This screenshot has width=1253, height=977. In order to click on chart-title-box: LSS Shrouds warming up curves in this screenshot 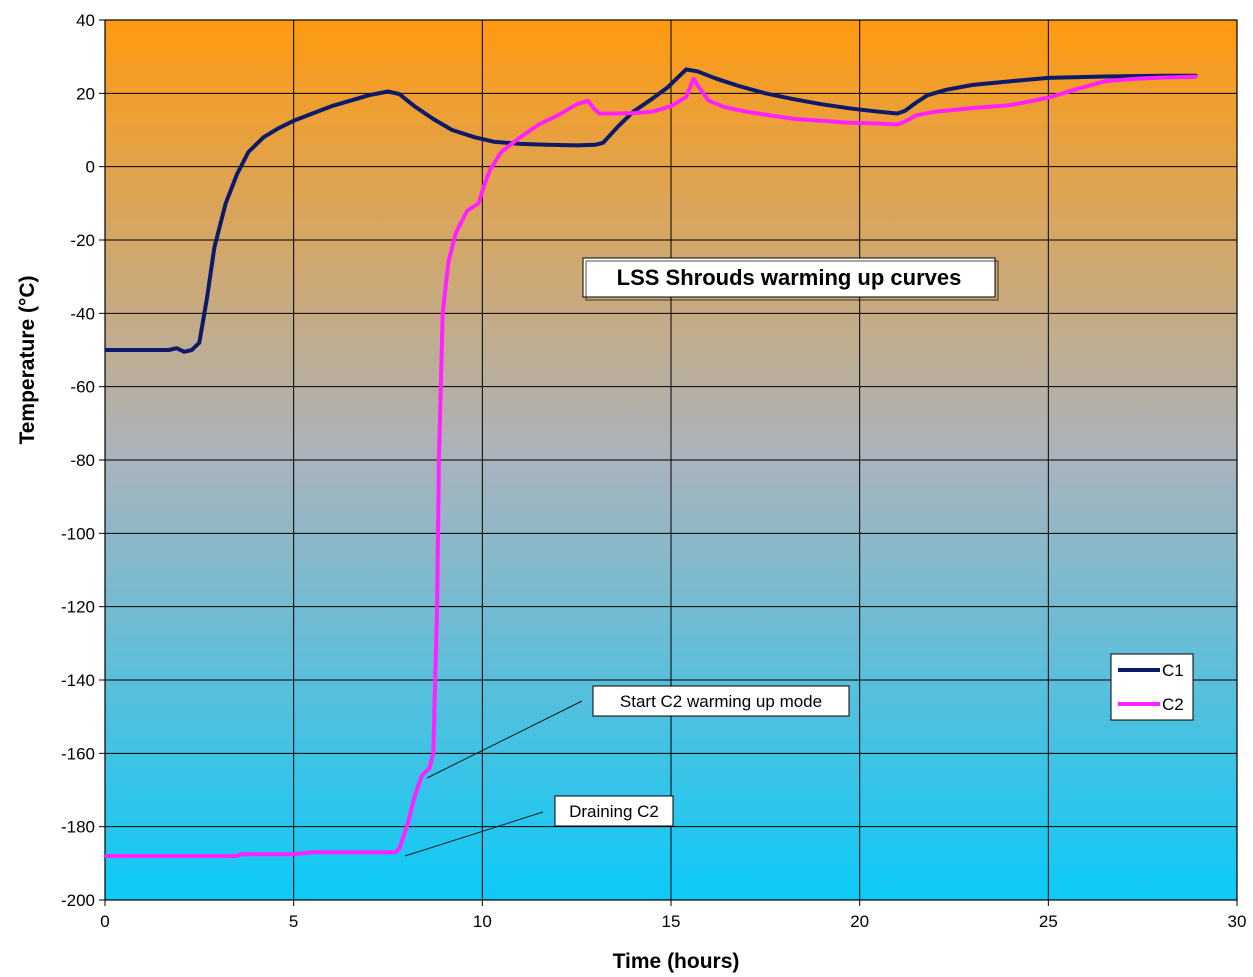, I will do `click(790, 279)`.